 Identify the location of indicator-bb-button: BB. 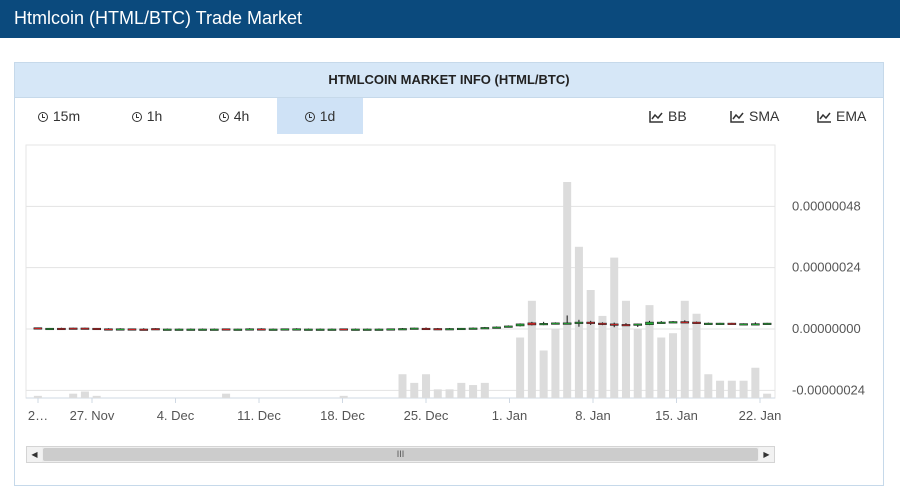
(668, 116).